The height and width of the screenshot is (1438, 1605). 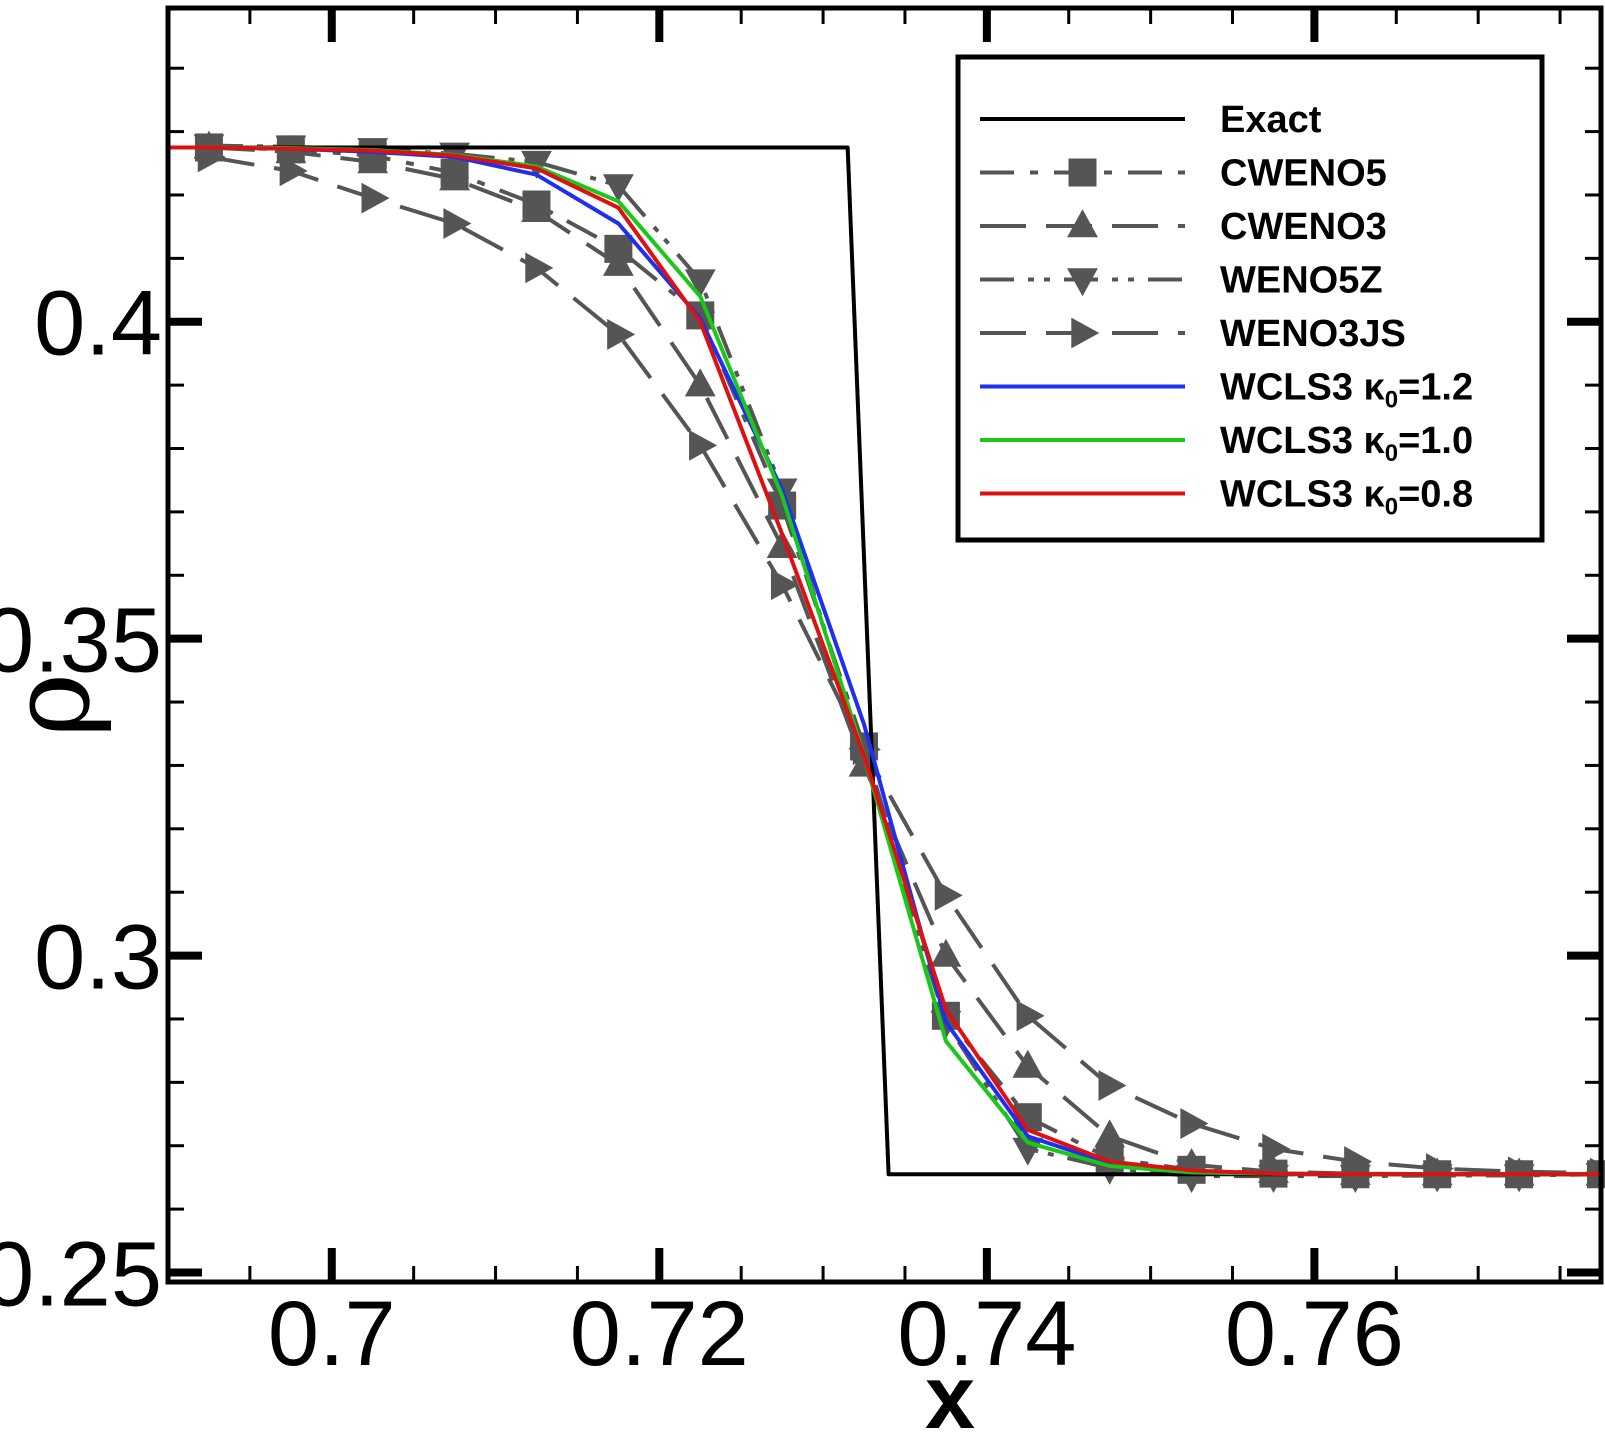 I want to click on legend-item: WCLS3 κ0=1.0, so click(x=1226, y=443).